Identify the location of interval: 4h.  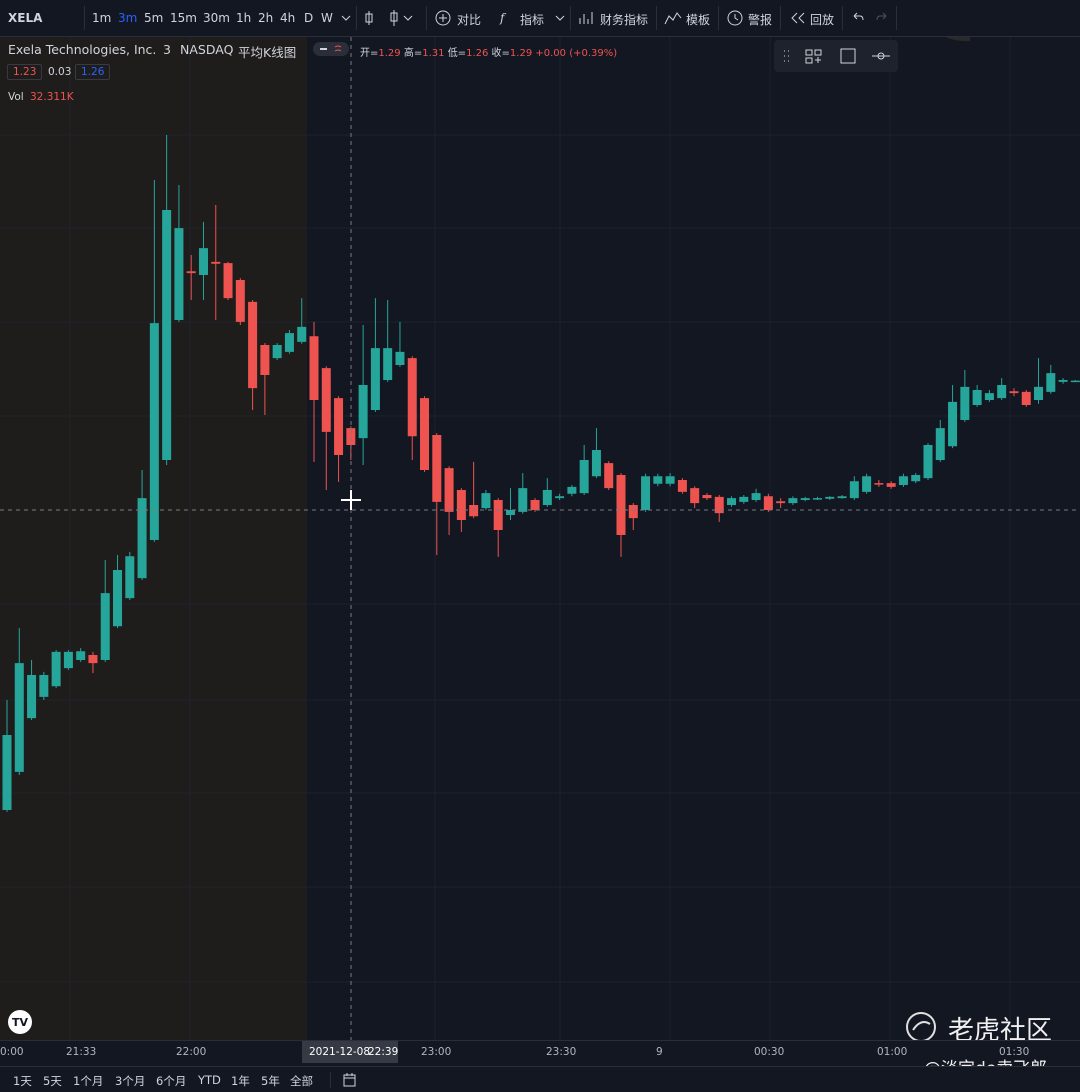
(288, 18).